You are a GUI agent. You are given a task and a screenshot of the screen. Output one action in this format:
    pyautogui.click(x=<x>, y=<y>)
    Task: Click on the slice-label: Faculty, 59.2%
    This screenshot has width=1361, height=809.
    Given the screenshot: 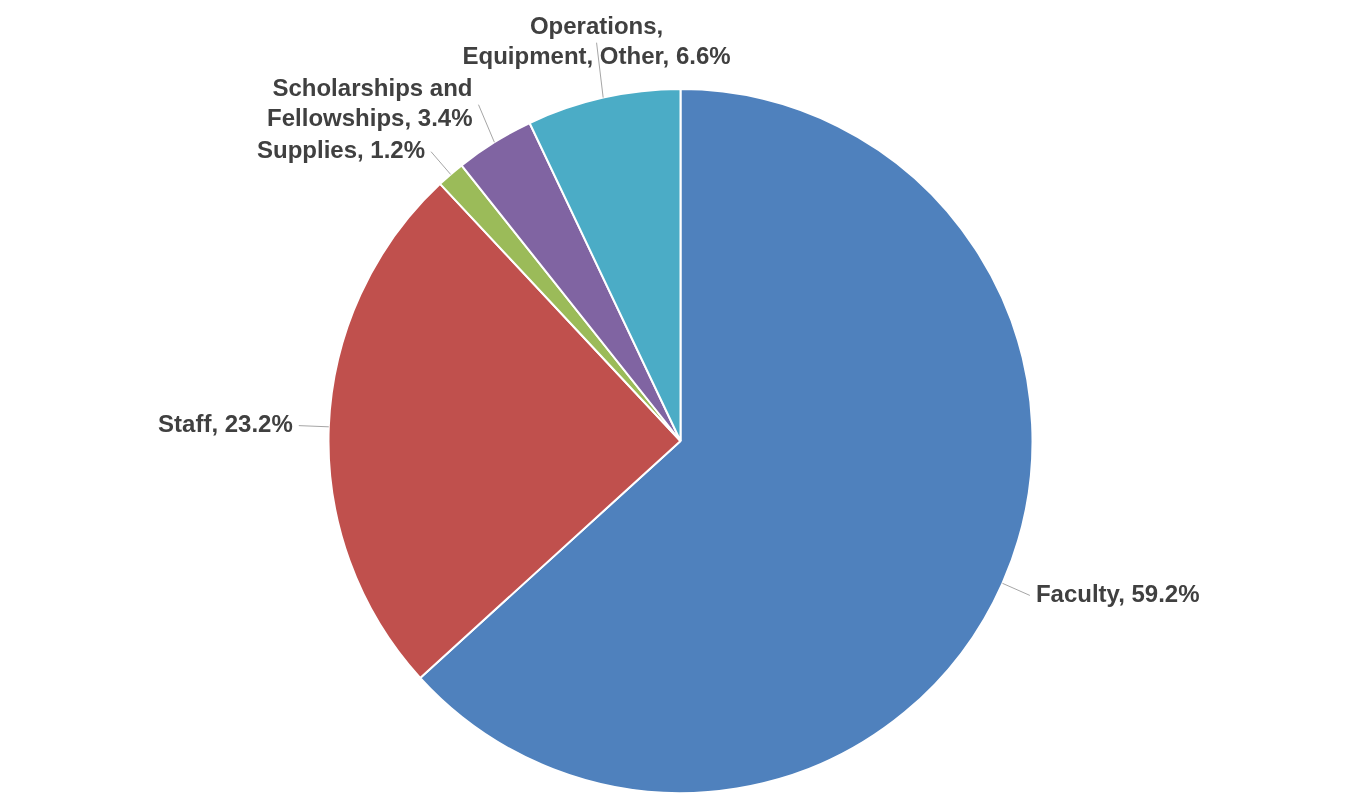 What is the action you would take?
    pyautogui.click(x=1117, y=594)
    